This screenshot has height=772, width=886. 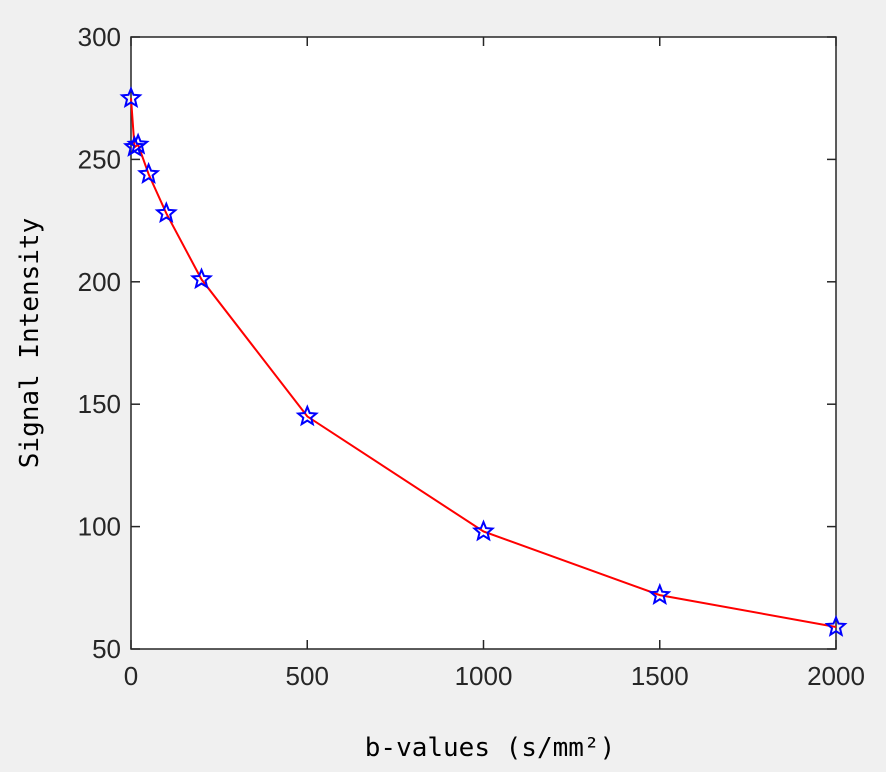 What do you see at coordinates (484, 676) in the screenshot?
I see `x-tick-label: 1000` at bounding box center [484, 676].